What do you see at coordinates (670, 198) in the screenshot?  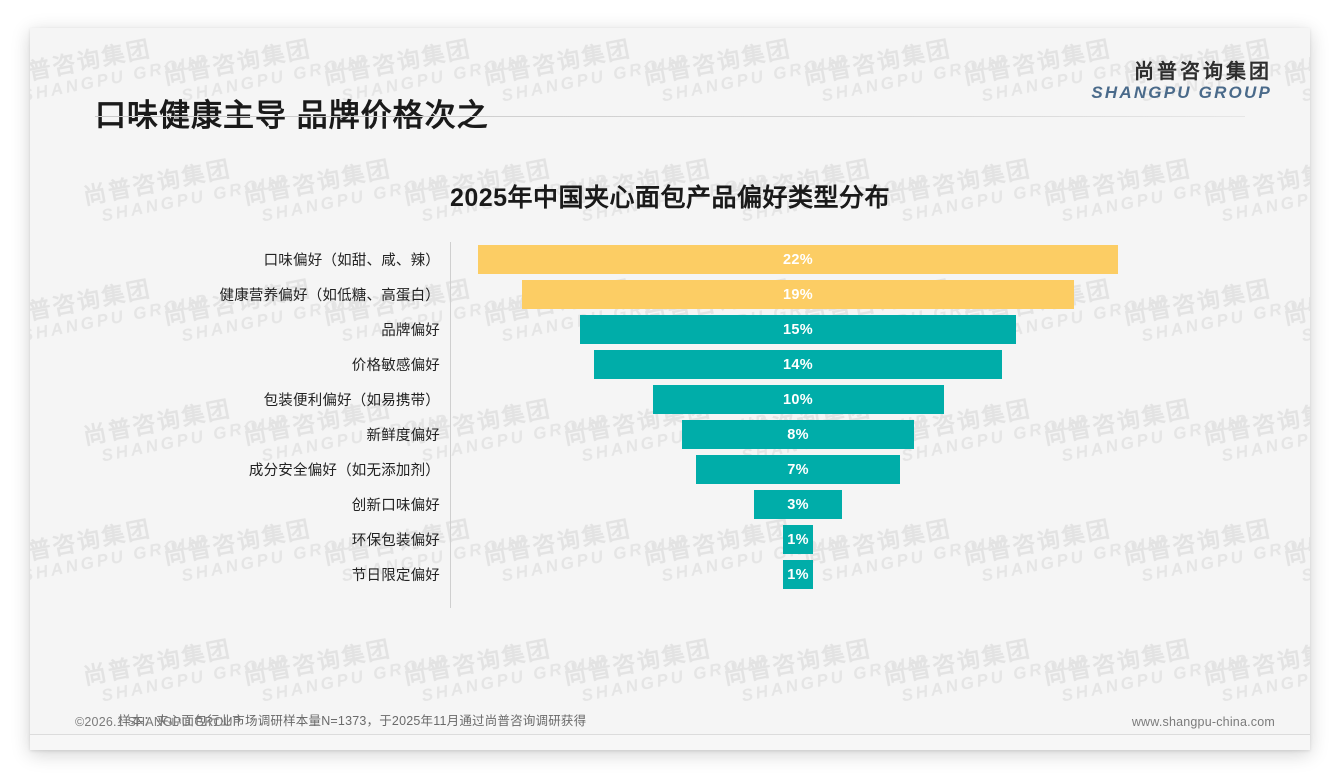 I see `chart-title: 2025年中国夹心面包产品偏好类型分布` at bounding box center [670, 198].